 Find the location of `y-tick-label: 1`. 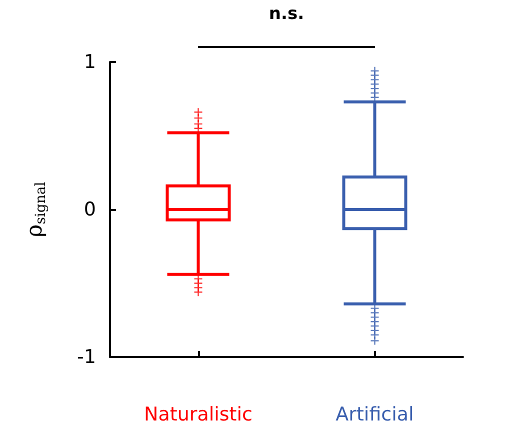

y-tick-label: 1 is located at coordinates (90, 62).